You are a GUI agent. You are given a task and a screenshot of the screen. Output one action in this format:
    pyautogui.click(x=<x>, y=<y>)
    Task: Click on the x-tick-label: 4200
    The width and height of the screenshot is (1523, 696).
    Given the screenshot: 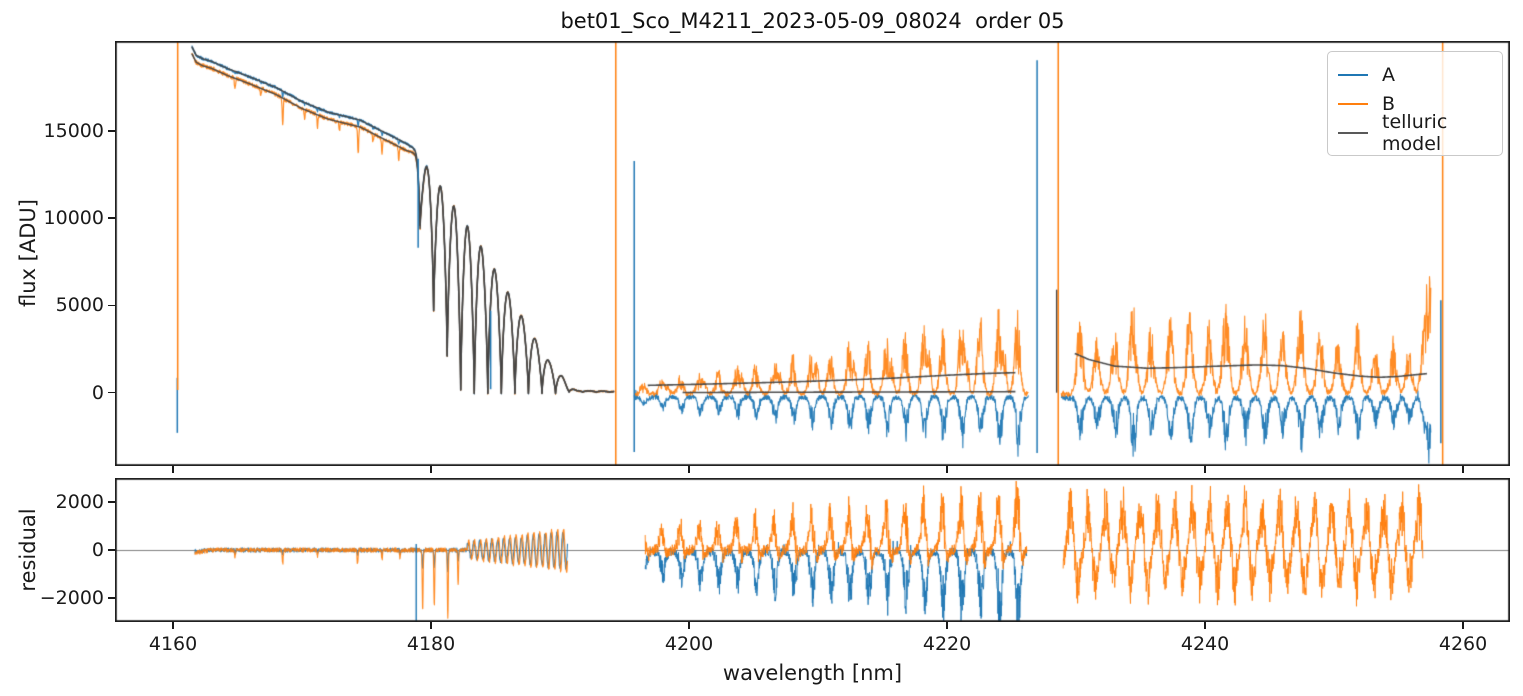 What is the action you would take?
    pyautogui.click(x=689, y=644)
    